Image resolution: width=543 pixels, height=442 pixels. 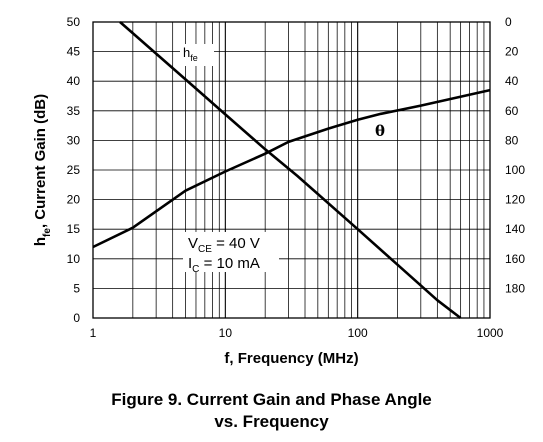 I want to click on hfe-series-label: hfe, so click(x=190, y=54).